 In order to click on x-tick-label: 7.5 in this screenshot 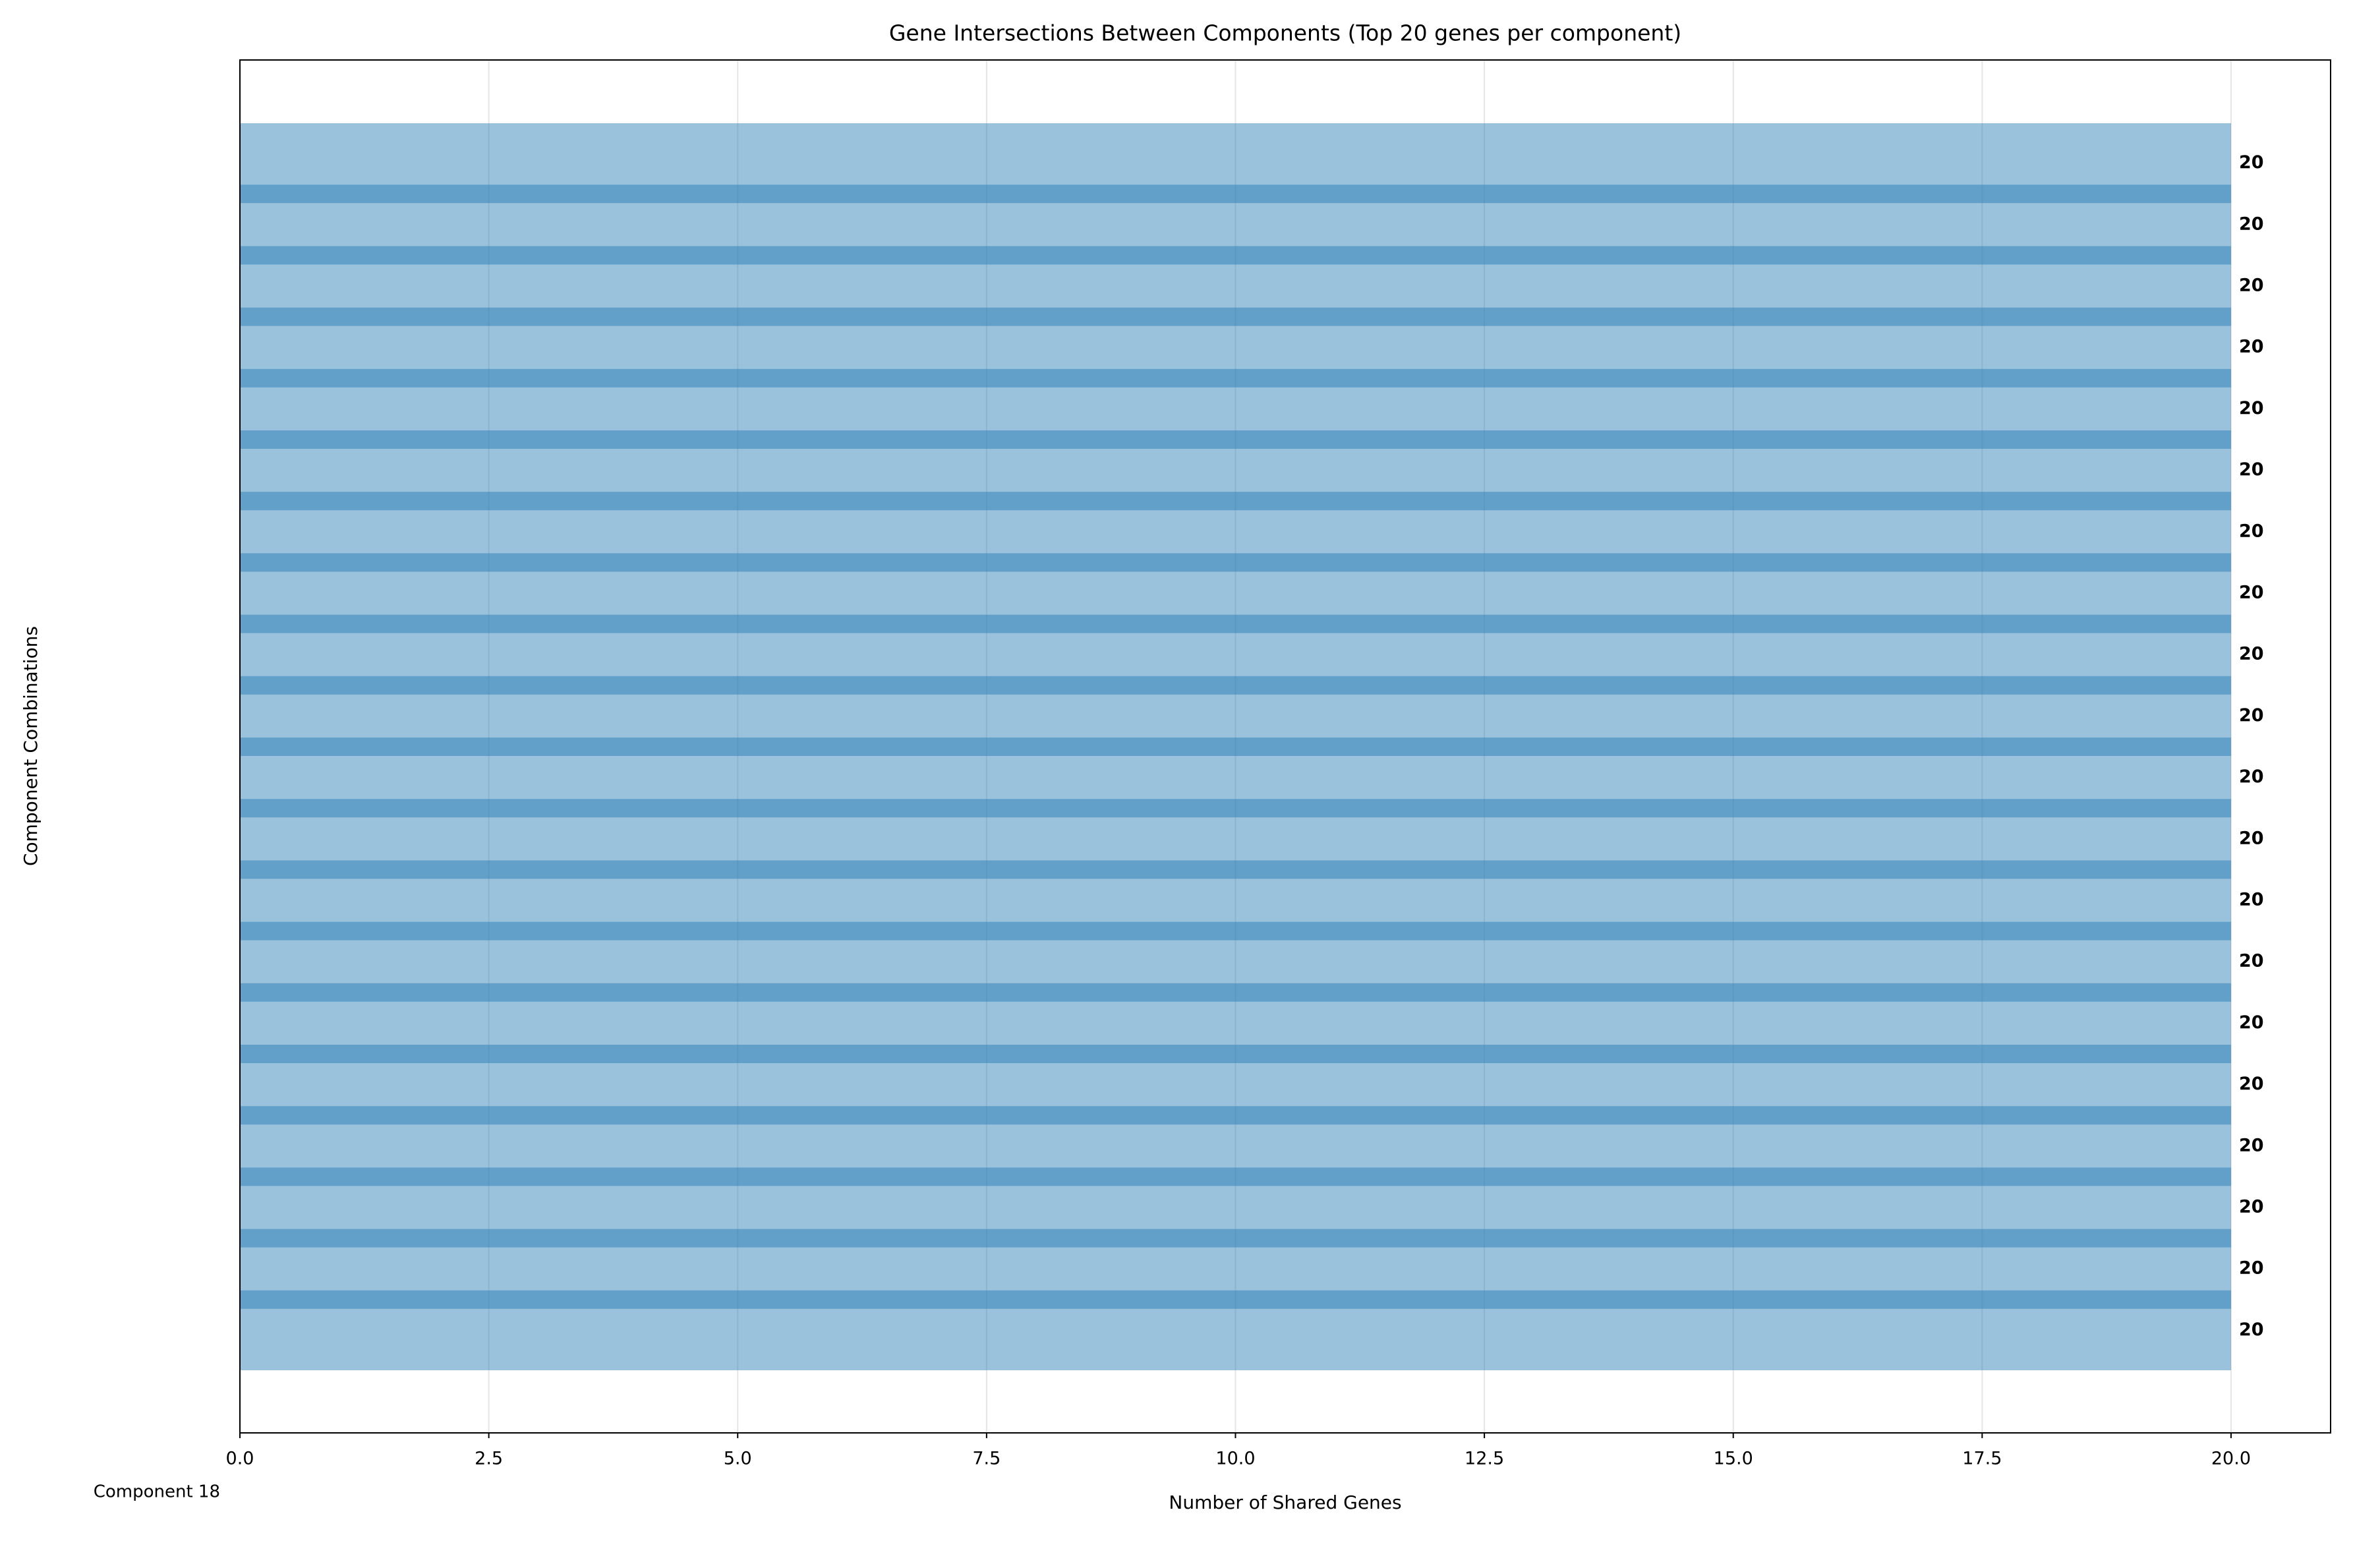, I will do `click(986, 1459)`.